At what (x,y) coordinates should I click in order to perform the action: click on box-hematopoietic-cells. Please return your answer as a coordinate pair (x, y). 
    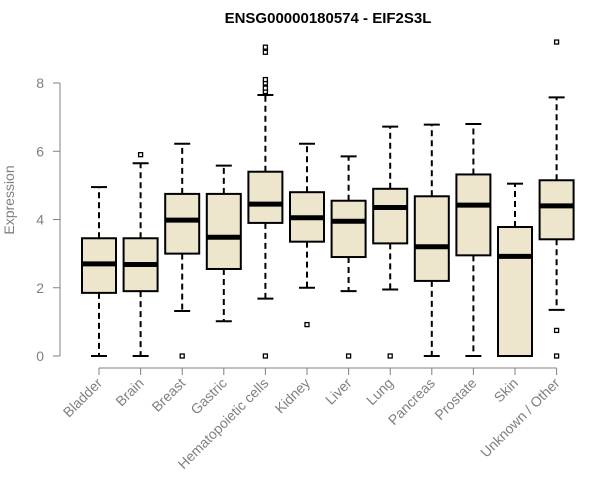
    Looking at the image, I should click on (265, 201).